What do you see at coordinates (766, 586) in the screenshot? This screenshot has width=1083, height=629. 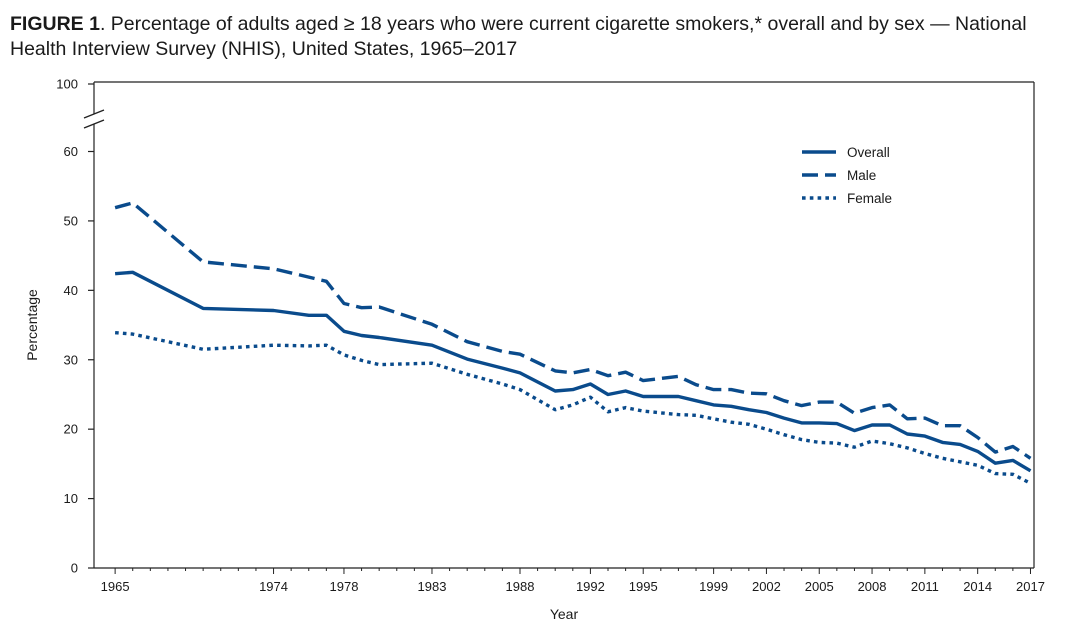 I see `x-tick-label: 2002` at bounding box center [766, 586].